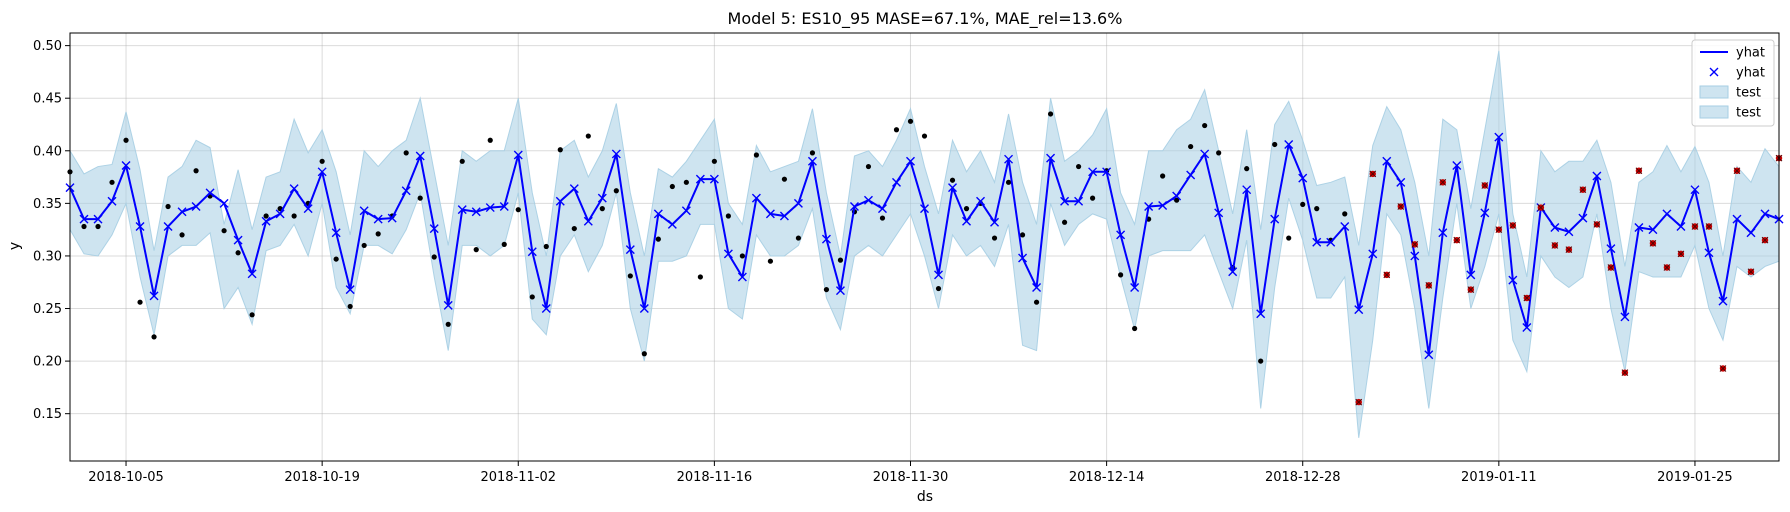 The width and height of the screenshot is (1790, 512). Describe the element at coordinates (1499, 477) in the screenshot. I see `x-tick-label: 2019-01-11` at that location.